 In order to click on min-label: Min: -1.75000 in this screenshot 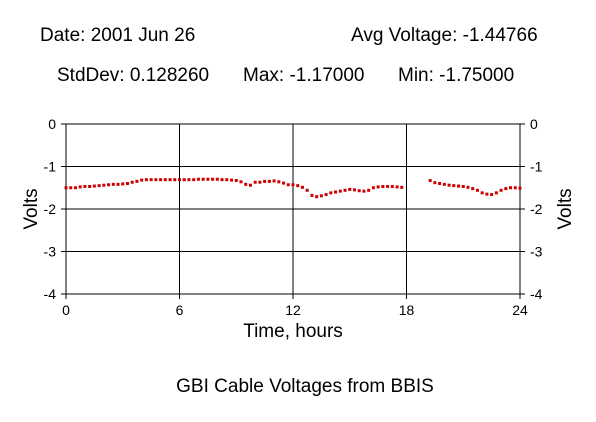, I will do `click(456, 75)`.